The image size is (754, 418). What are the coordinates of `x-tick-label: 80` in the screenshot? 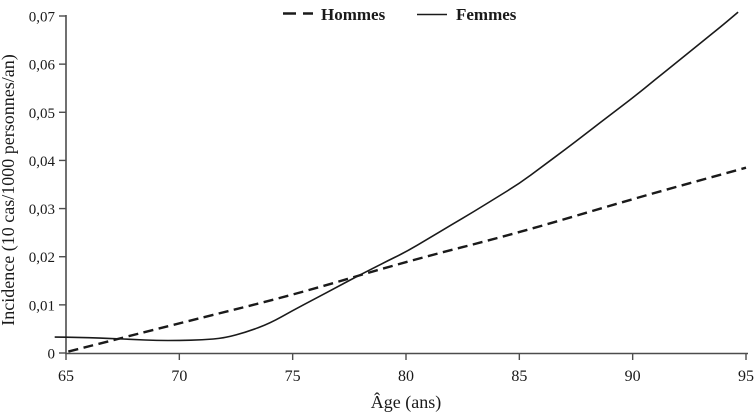 It's located at (406, 376).